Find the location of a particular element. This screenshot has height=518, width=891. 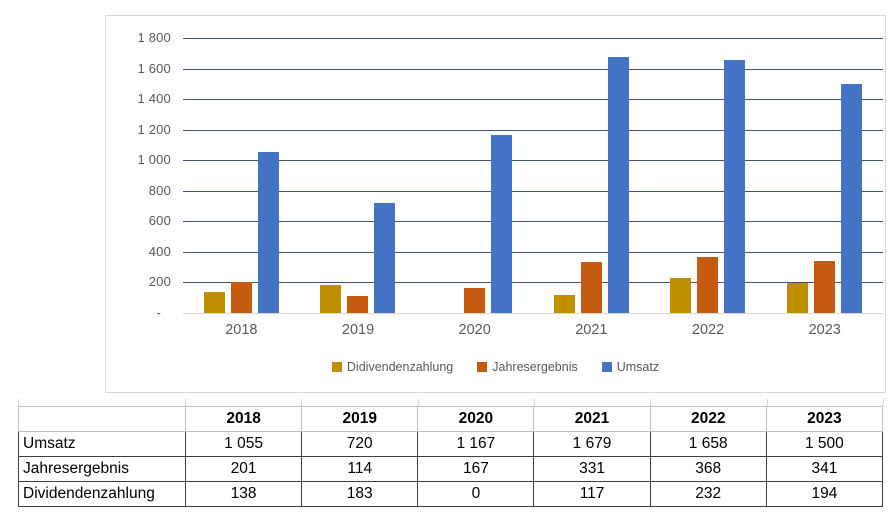

y-tick-label: - is located at coordinates (158, 312).